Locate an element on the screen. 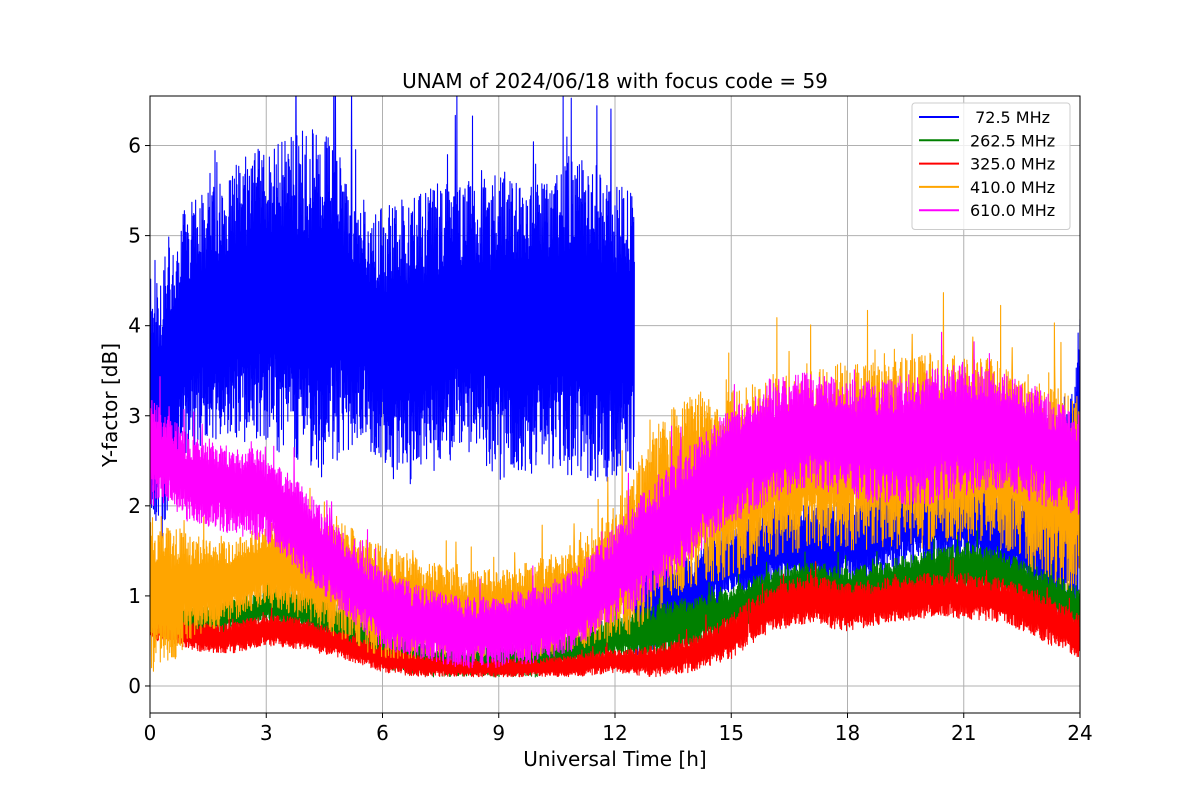 The width and height of the screenshot is (1200, 800). y-tick-label: 1 is located at coordinates (134, 596).